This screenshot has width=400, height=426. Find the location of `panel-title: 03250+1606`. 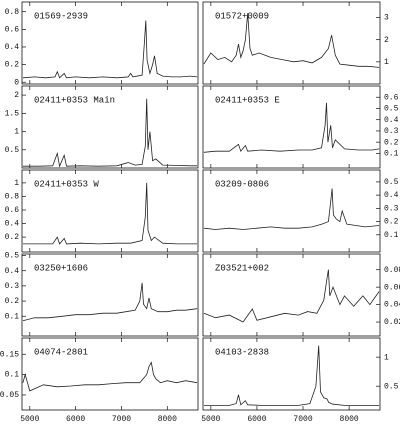

panel-title: 03250+1606 is located at coordinates (61, 268).